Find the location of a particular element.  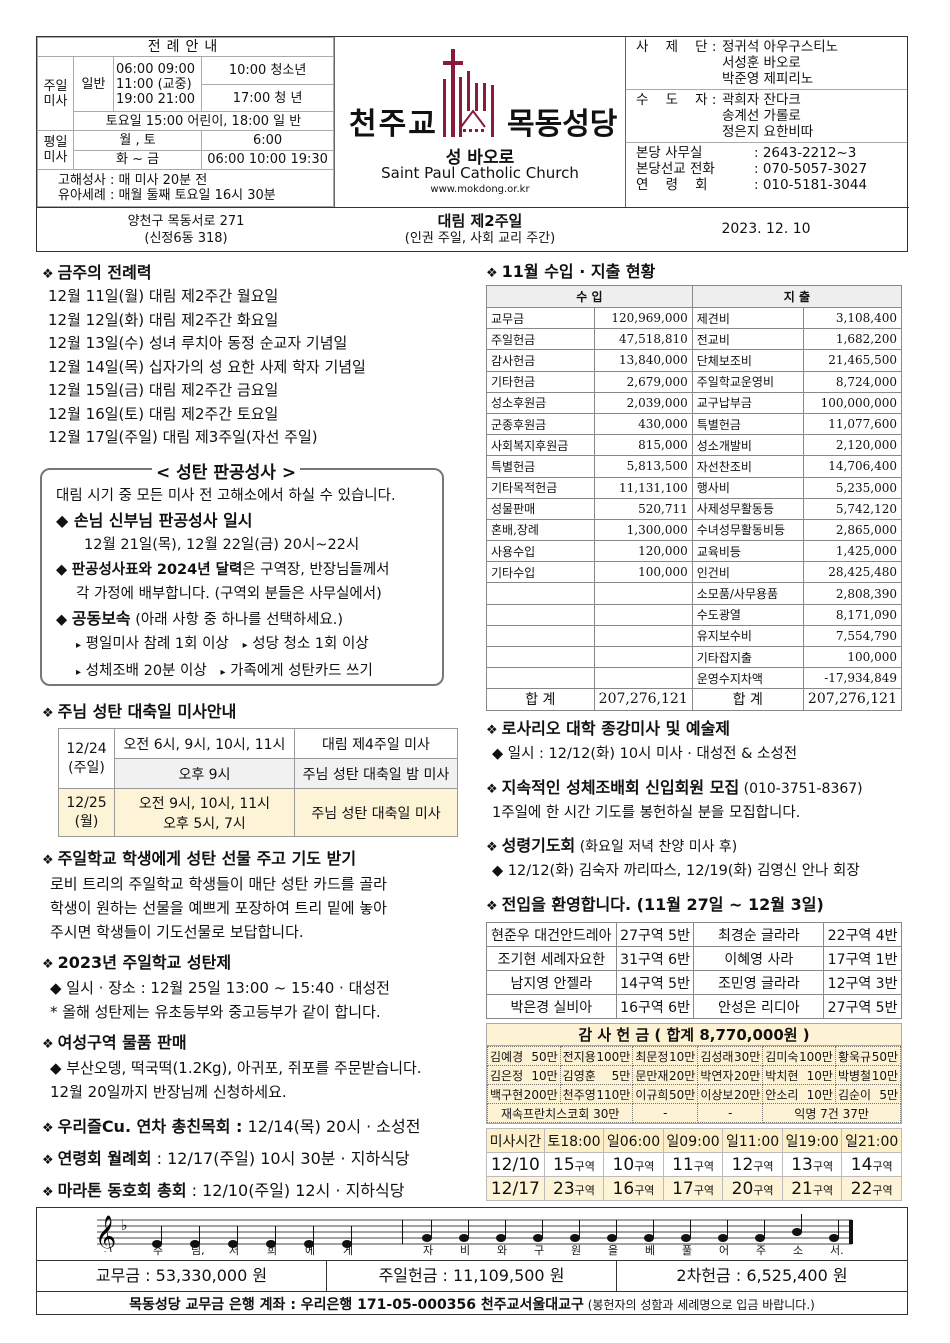

income-item: 사회복지후원금 is located at coordinates (540, 445).